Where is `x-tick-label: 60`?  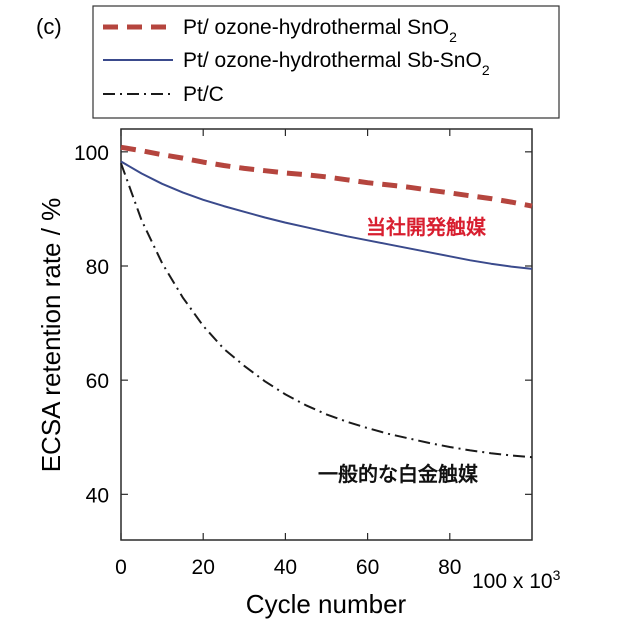
x-tick-label: 60 is located at coordinates (367, 567).